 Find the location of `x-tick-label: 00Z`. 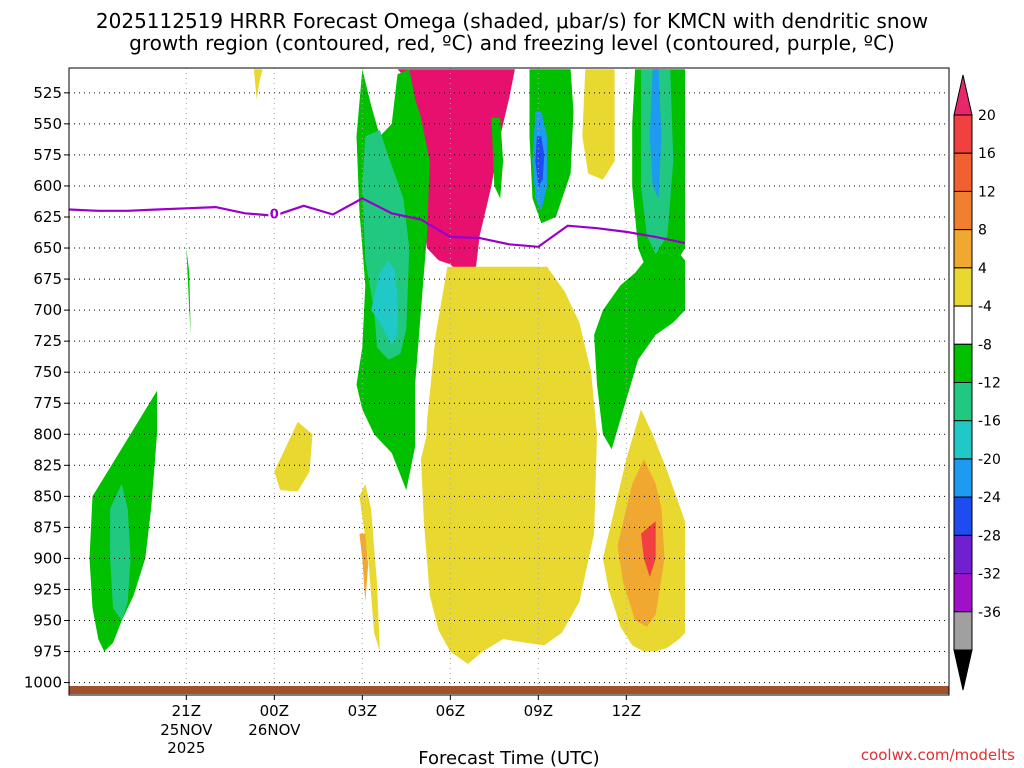

x-tick-label: 00Z is located at coordinates (274, 711).